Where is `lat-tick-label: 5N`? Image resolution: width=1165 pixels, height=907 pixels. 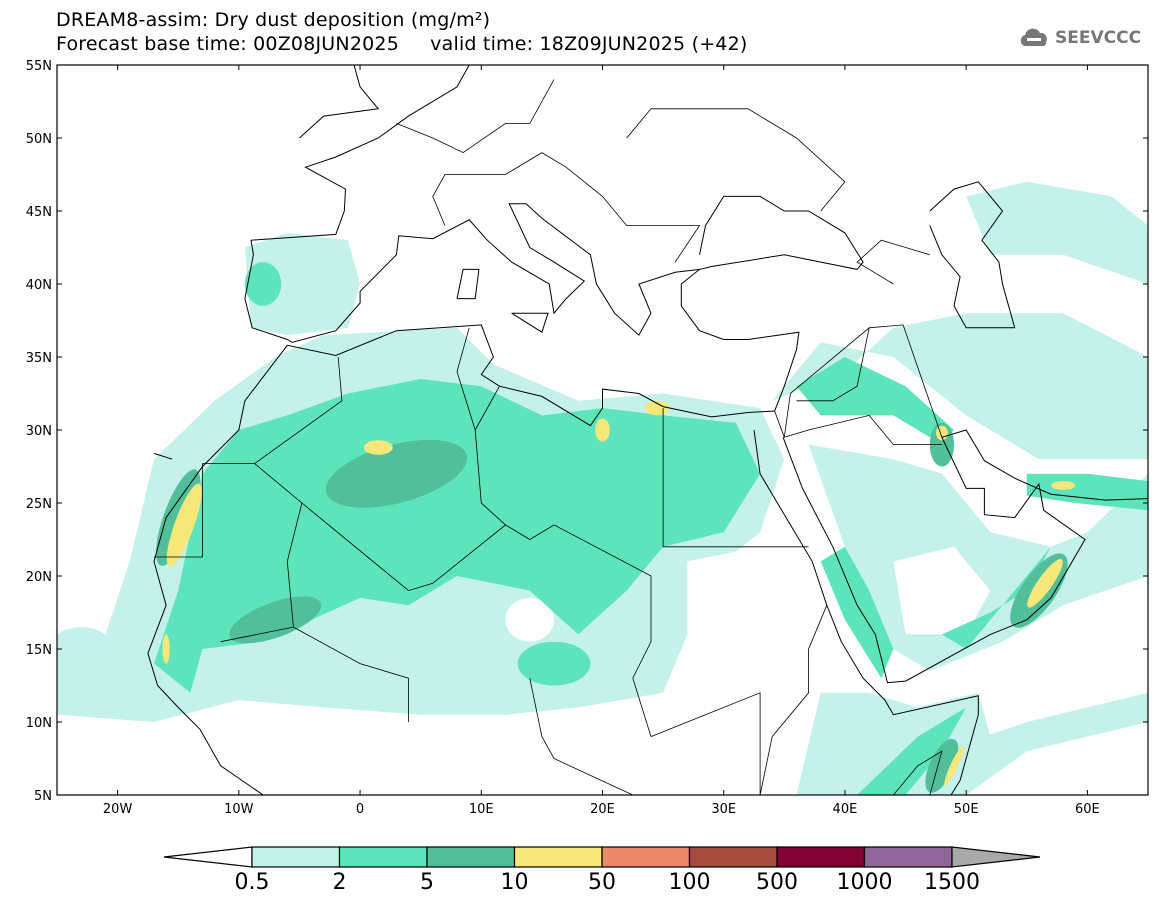 lat-tick-label: 5N is located at coordinates (43, 796).